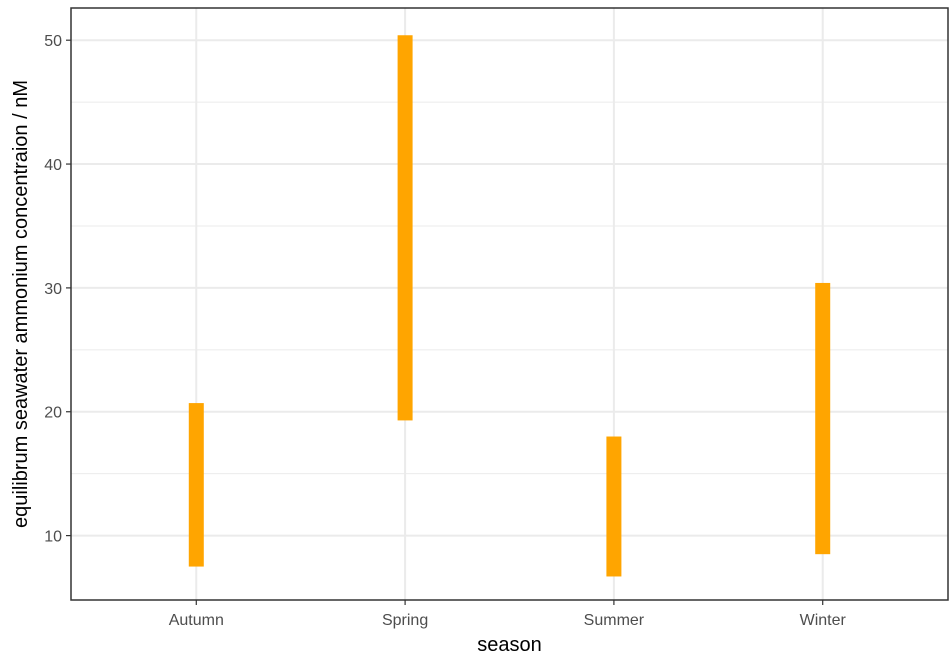  Describe the element at coordinates (823, 418) in the screenshot. I see `range-bar-winter` at that location.